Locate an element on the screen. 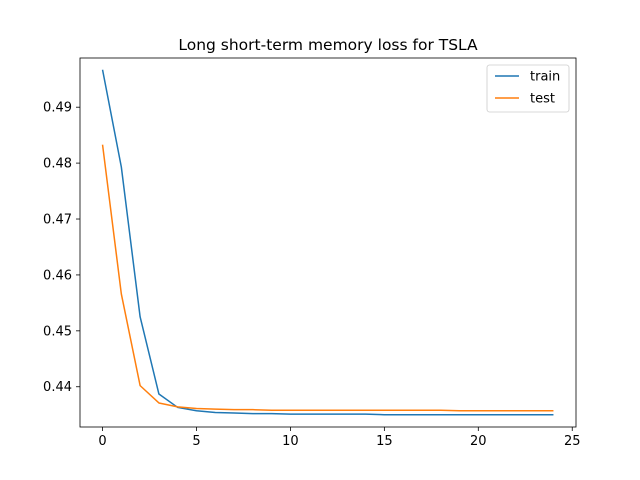 Image resolution: width=640 pixels, height=480 pixels. x-axis: 0 5 10 15 20 25 is located at coordinates (339, 438).